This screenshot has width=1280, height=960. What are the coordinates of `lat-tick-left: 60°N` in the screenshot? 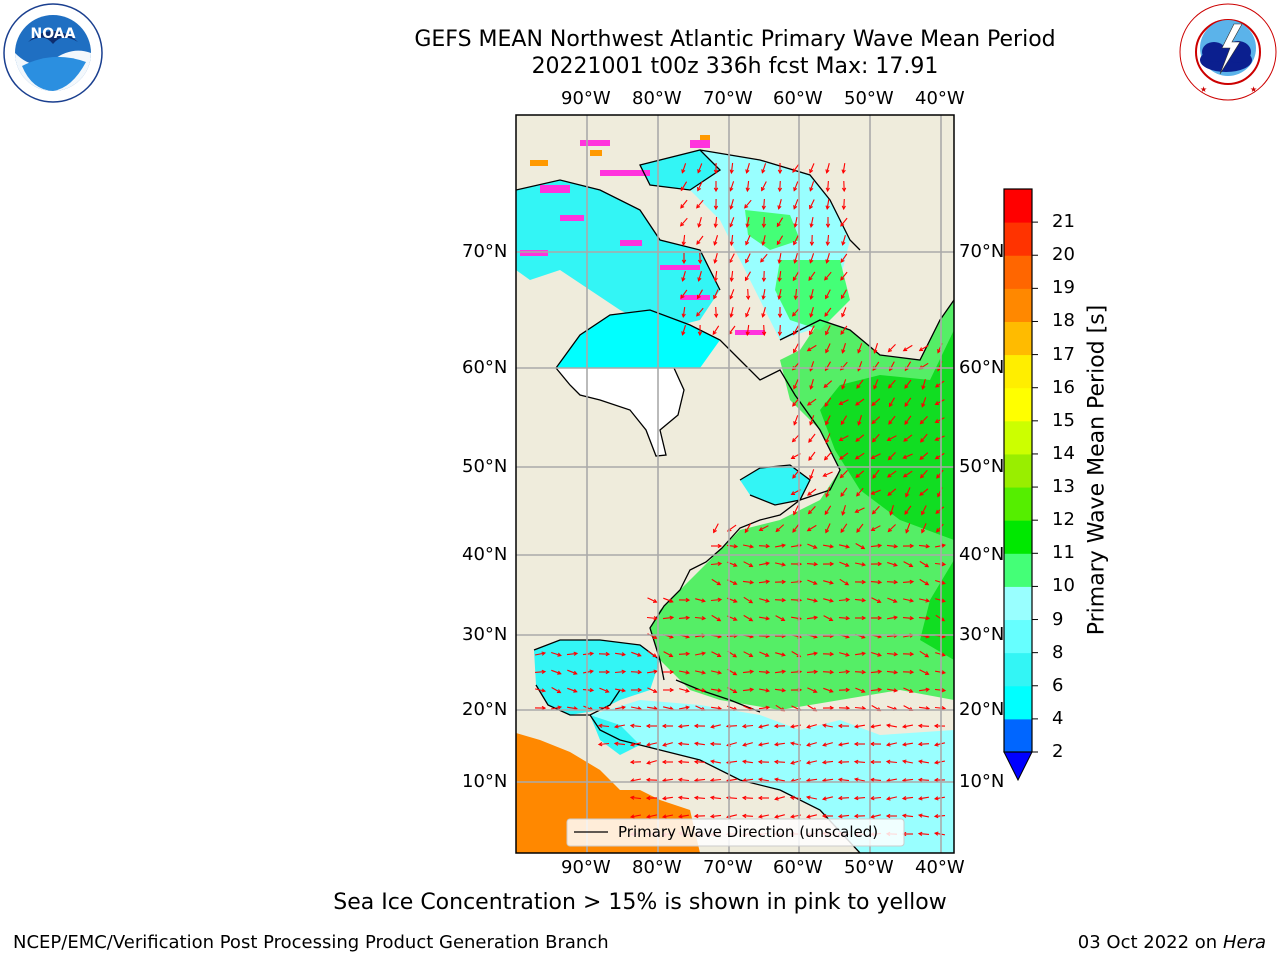 It's located at (485, 367).